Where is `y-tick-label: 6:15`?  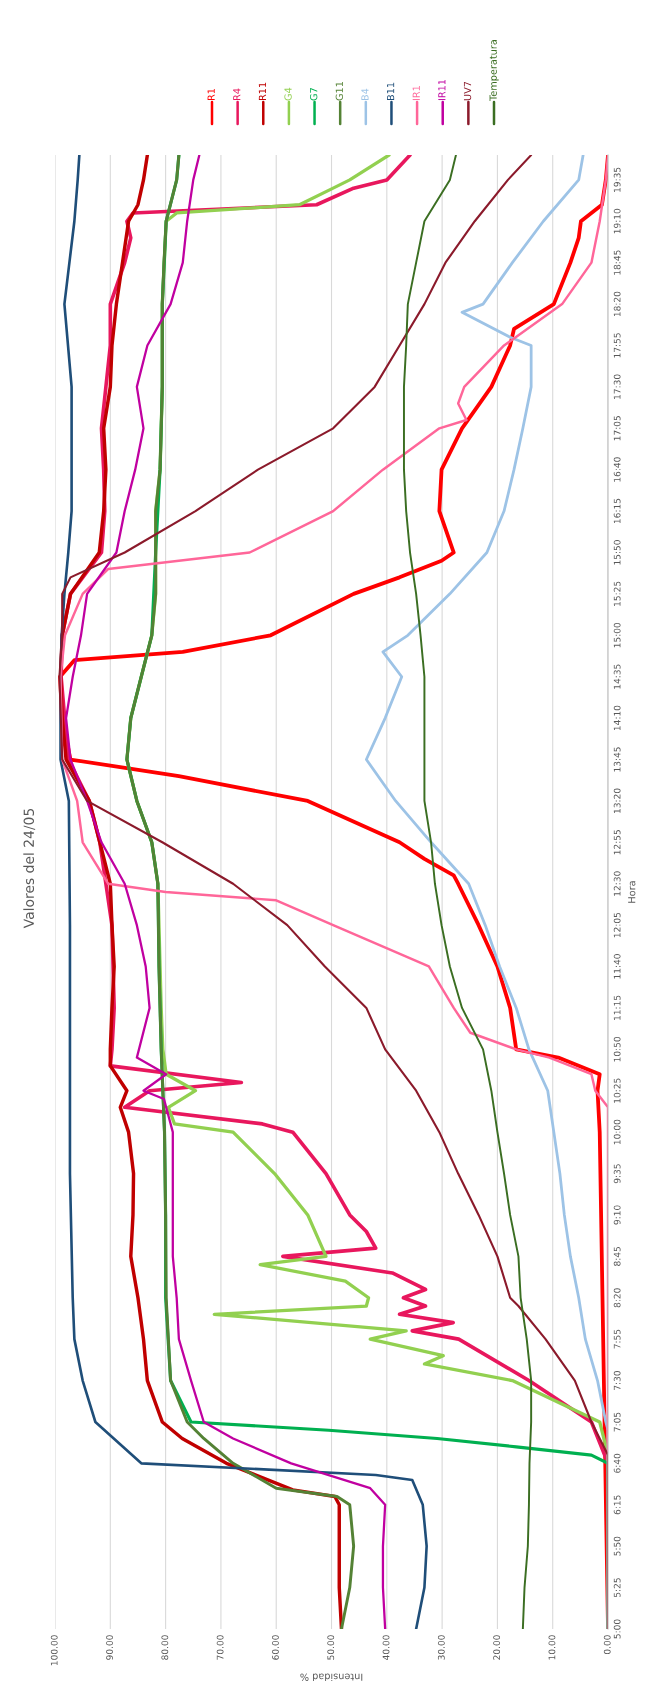 y-tick-label: 6:15 is located at coordinates (617, 1505).